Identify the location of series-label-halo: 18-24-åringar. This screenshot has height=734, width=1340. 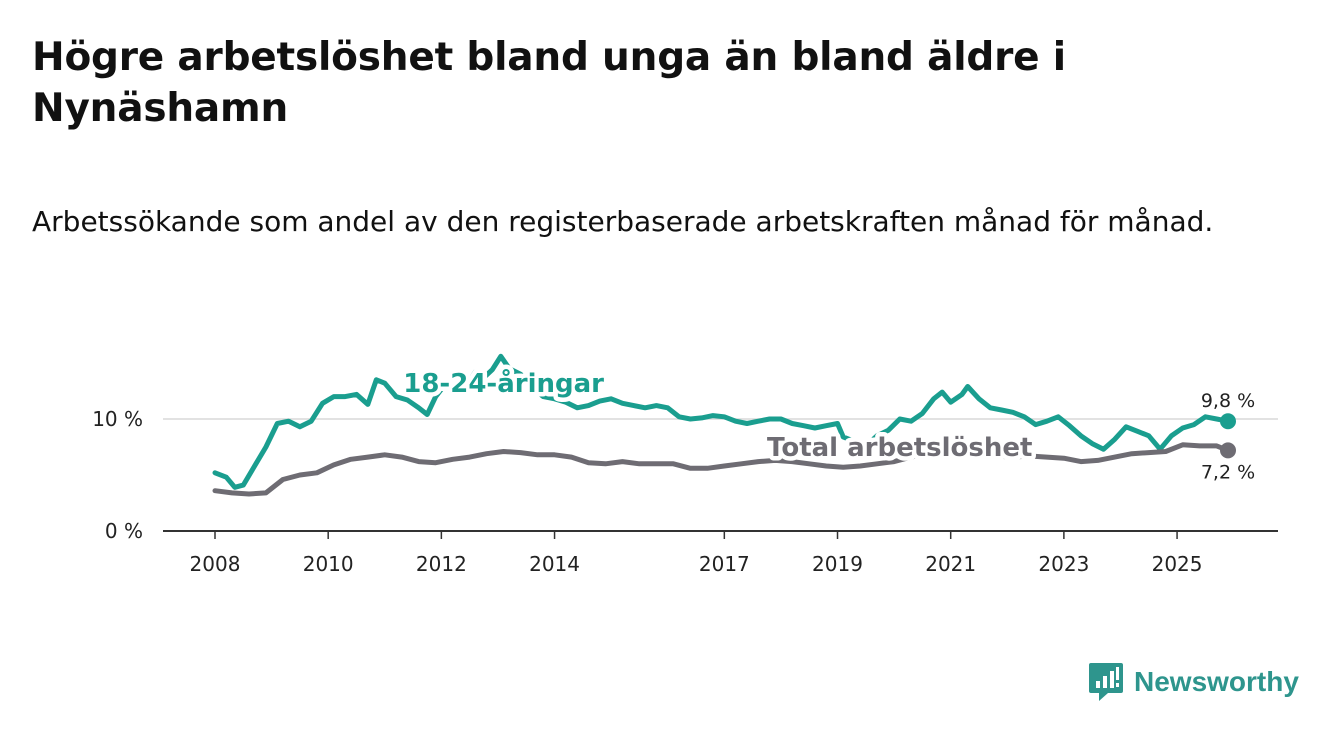
(503, 383).